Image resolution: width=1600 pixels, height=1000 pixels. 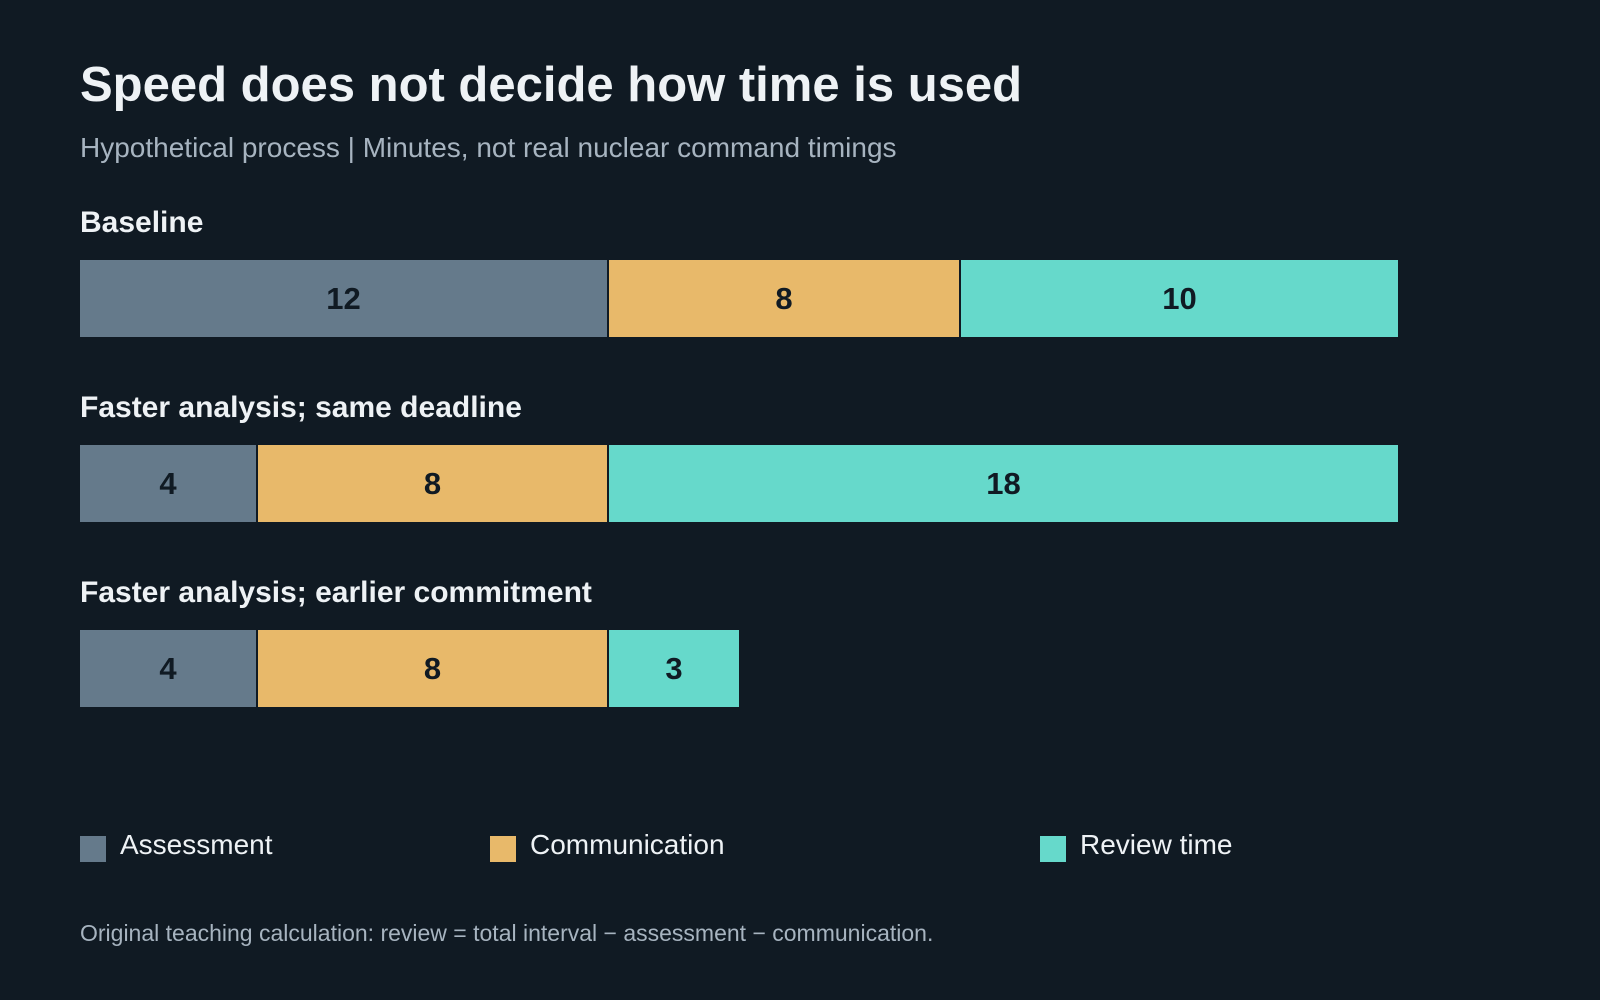 I want to click on bar-segment-review-time: 18, so click(x=1002, y=483).